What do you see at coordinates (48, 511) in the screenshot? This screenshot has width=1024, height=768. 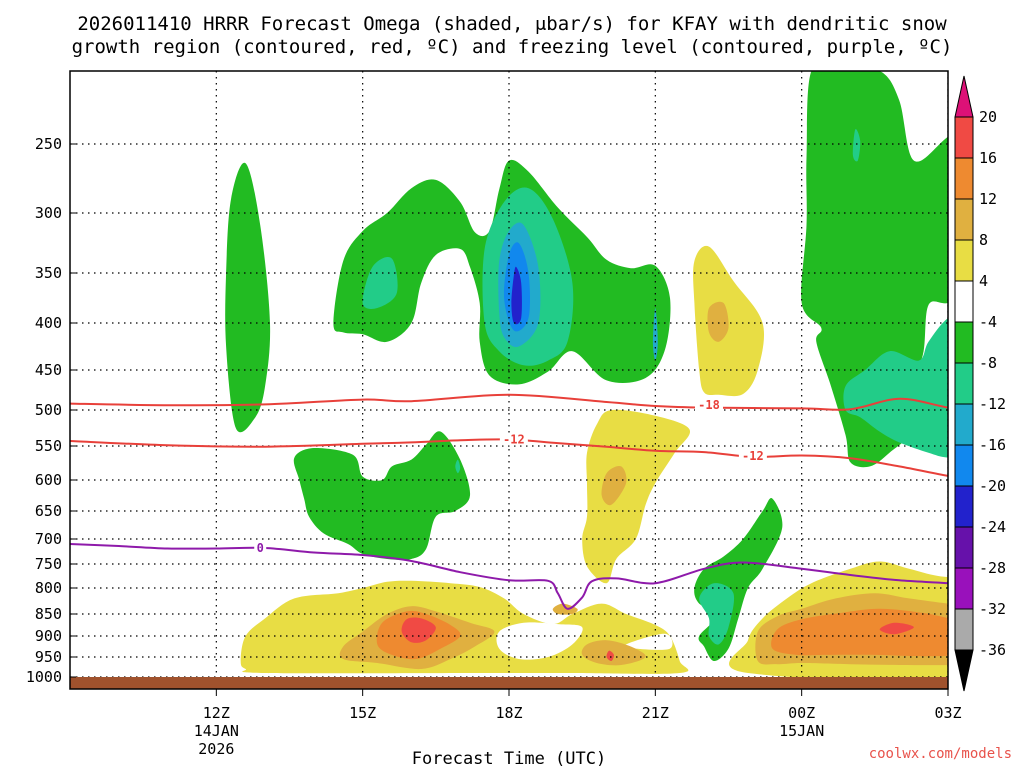 I see `y-tick-label-650: 650` at bounding box center [48, 511].